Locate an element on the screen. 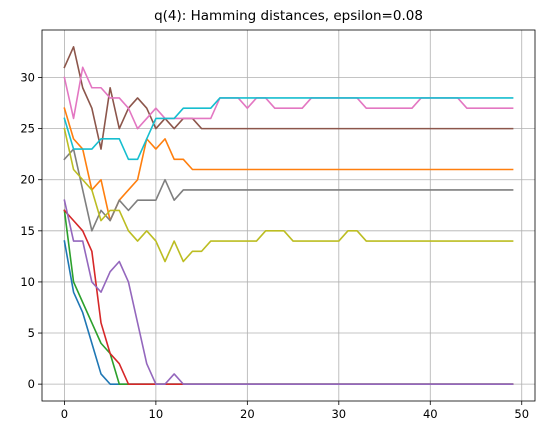 This screenshot has width=543, height=433. chart-title: q(4): Hamming distances, epsilon=0.08 is located at coordinates (288, 16).